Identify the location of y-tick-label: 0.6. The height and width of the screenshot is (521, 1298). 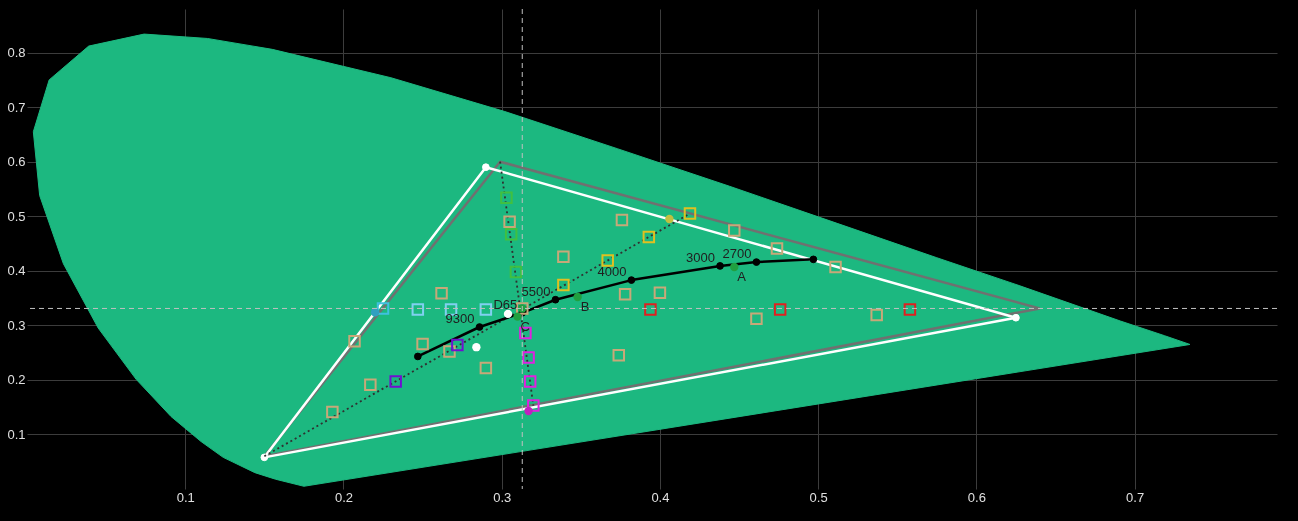
(16, 162).